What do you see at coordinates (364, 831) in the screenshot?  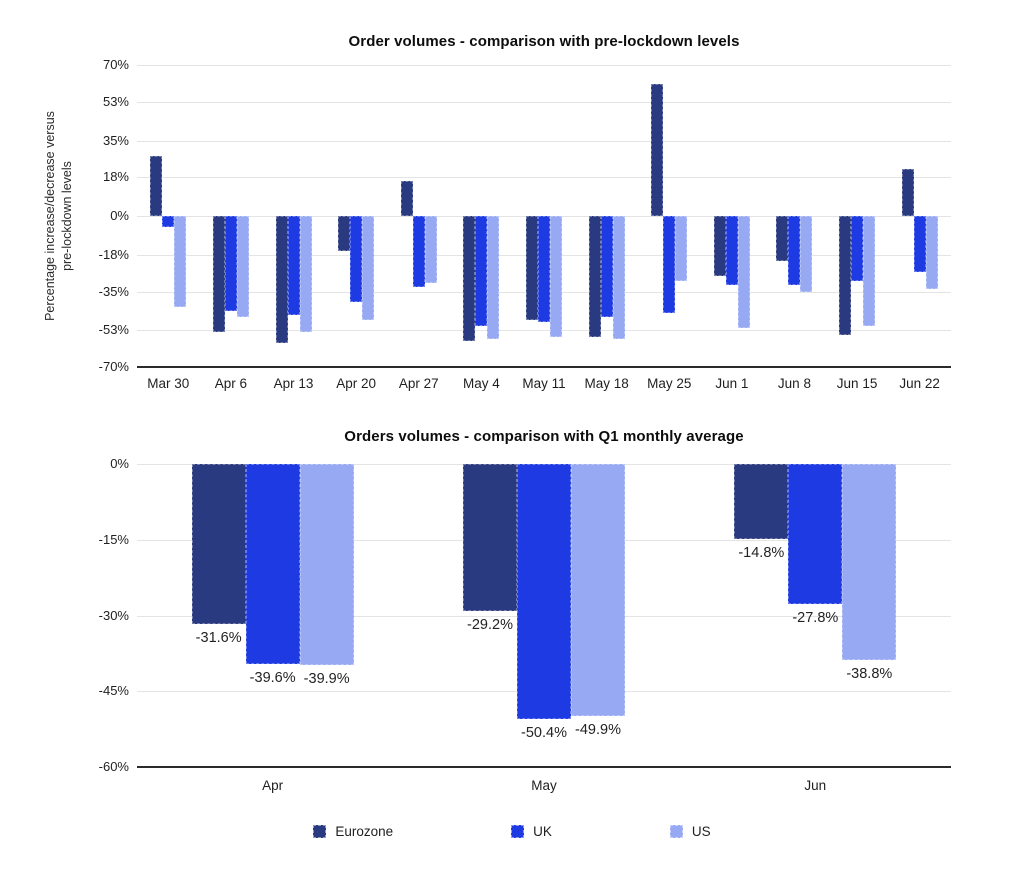 I see `legend-label-eurozone: Eurozone` at bounding box center [364, 831].